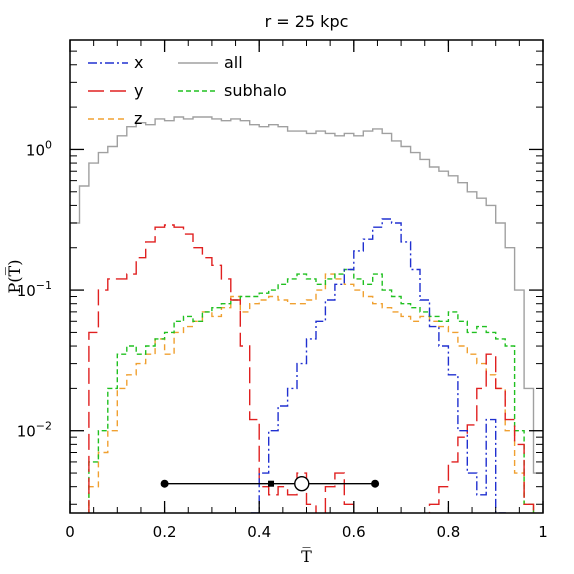 The height and width of the screenshot is (574, 574). I want to click on legend-label-all: all, so click(233, 62).